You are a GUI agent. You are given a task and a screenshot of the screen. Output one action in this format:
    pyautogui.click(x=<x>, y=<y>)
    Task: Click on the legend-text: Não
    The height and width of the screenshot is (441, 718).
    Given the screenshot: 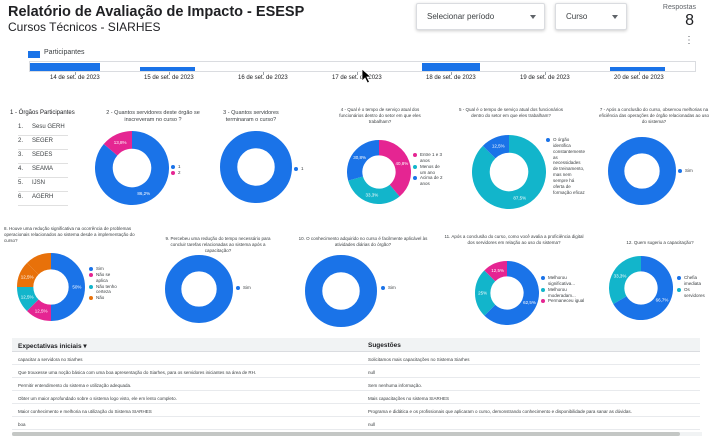 What is the action you would take?
    pyautogui.click(x=100, y=298)
    